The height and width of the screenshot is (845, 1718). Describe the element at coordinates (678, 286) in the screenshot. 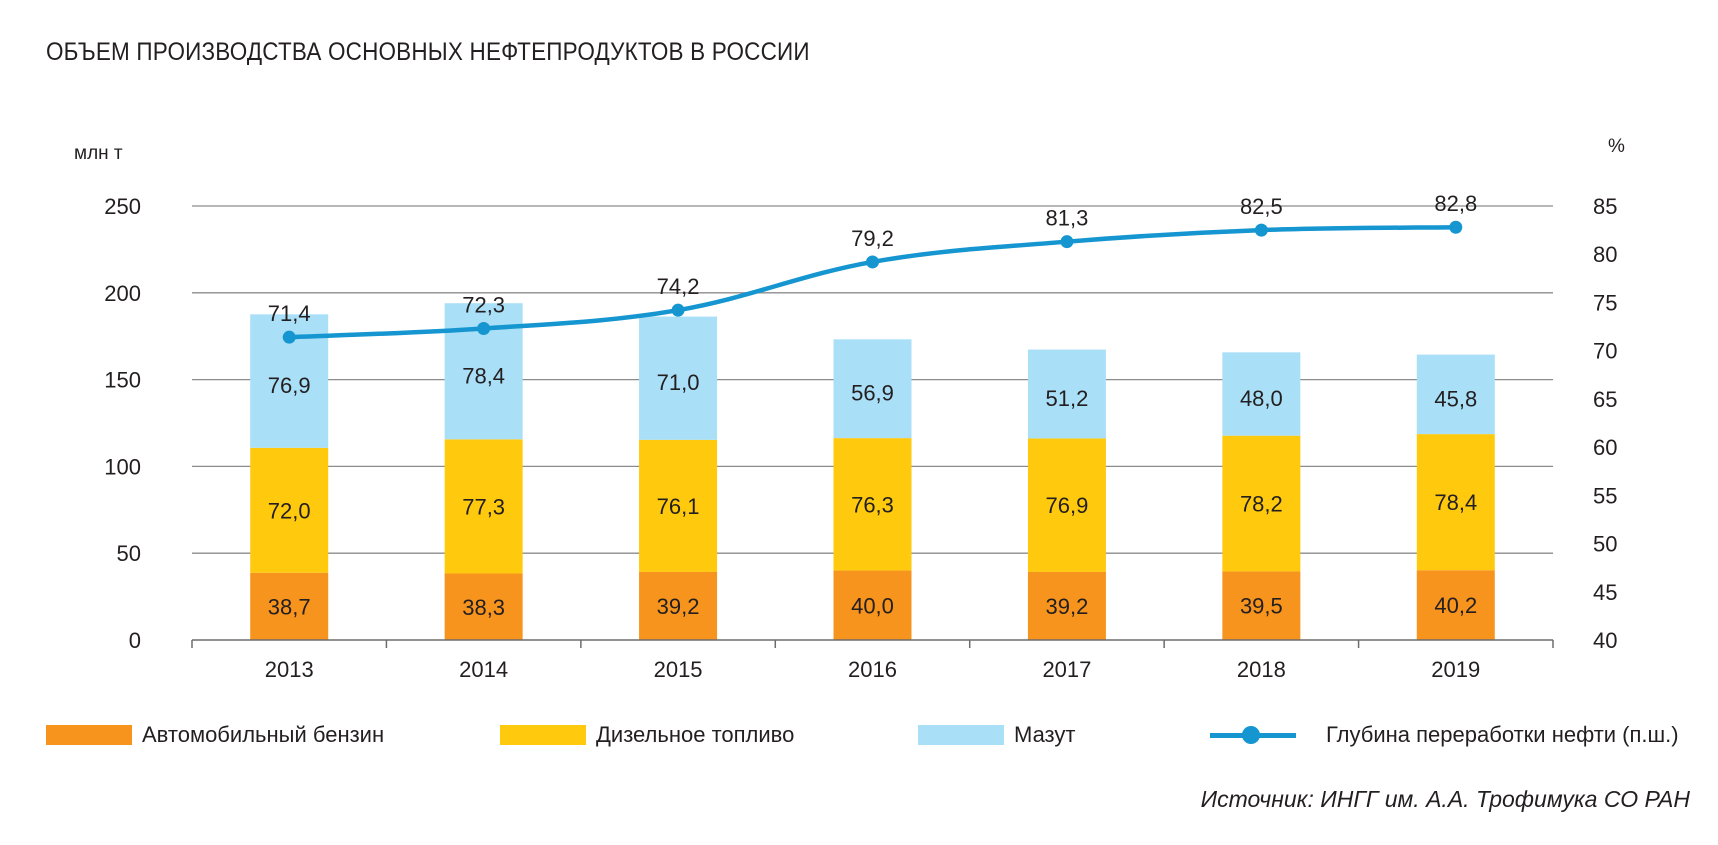

I see `line-value-label: 74,2` at that location.